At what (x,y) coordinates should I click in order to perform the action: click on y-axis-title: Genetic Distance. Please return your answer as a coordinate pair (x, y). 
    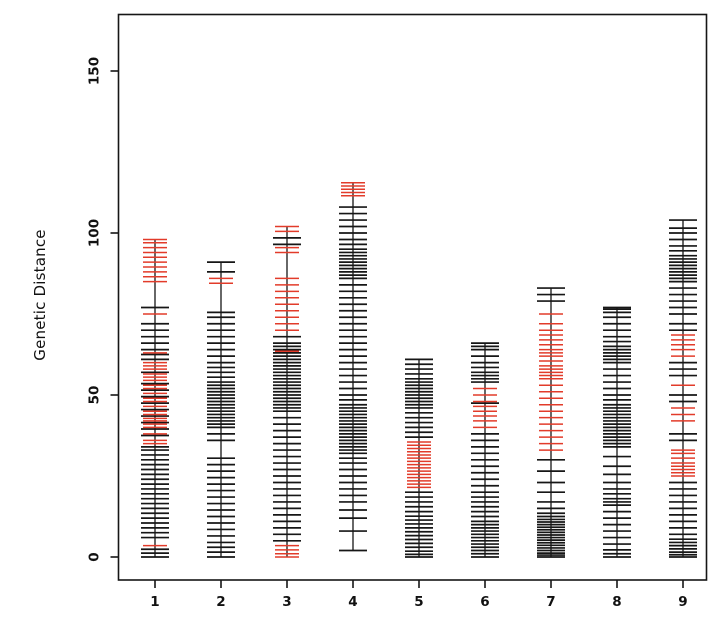
    Looking at the image, I should click on (40, 295).